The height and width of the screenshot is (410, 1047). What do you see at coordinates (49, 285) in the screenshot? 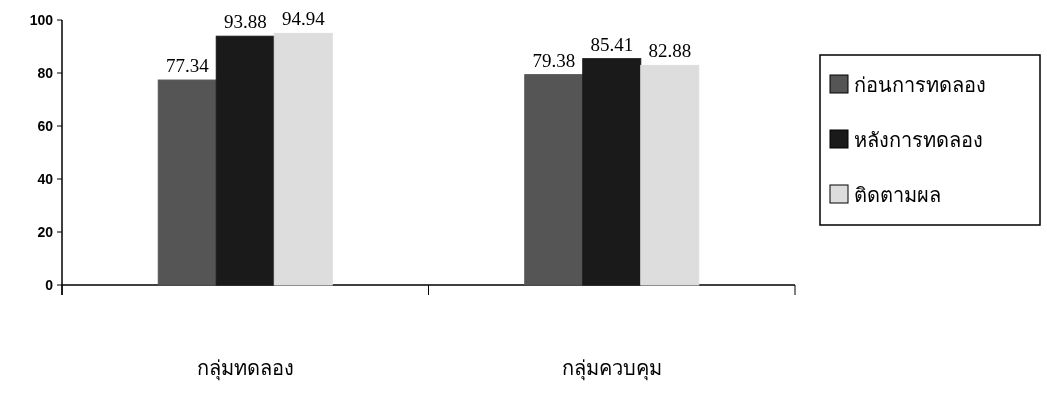
I see `y-tick-label: 0` at bounding box center [49, 285].